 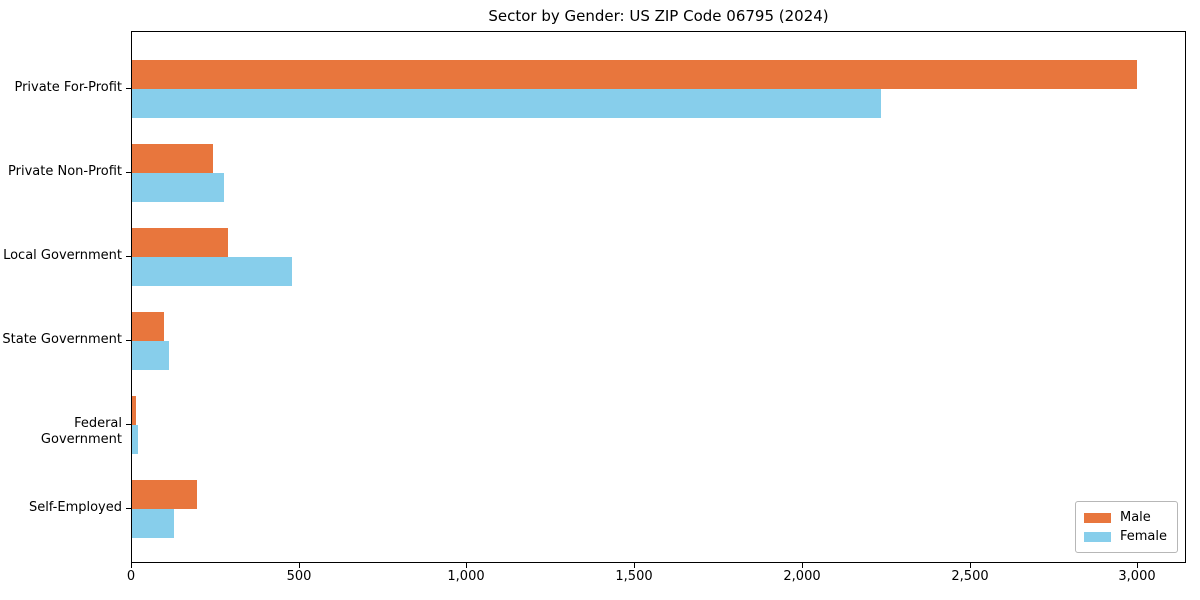 What do you see at coordinates (75, 507) in the screenshot?
I see `y-tick-label: Self-Employed` at bounding box center [75, 507].